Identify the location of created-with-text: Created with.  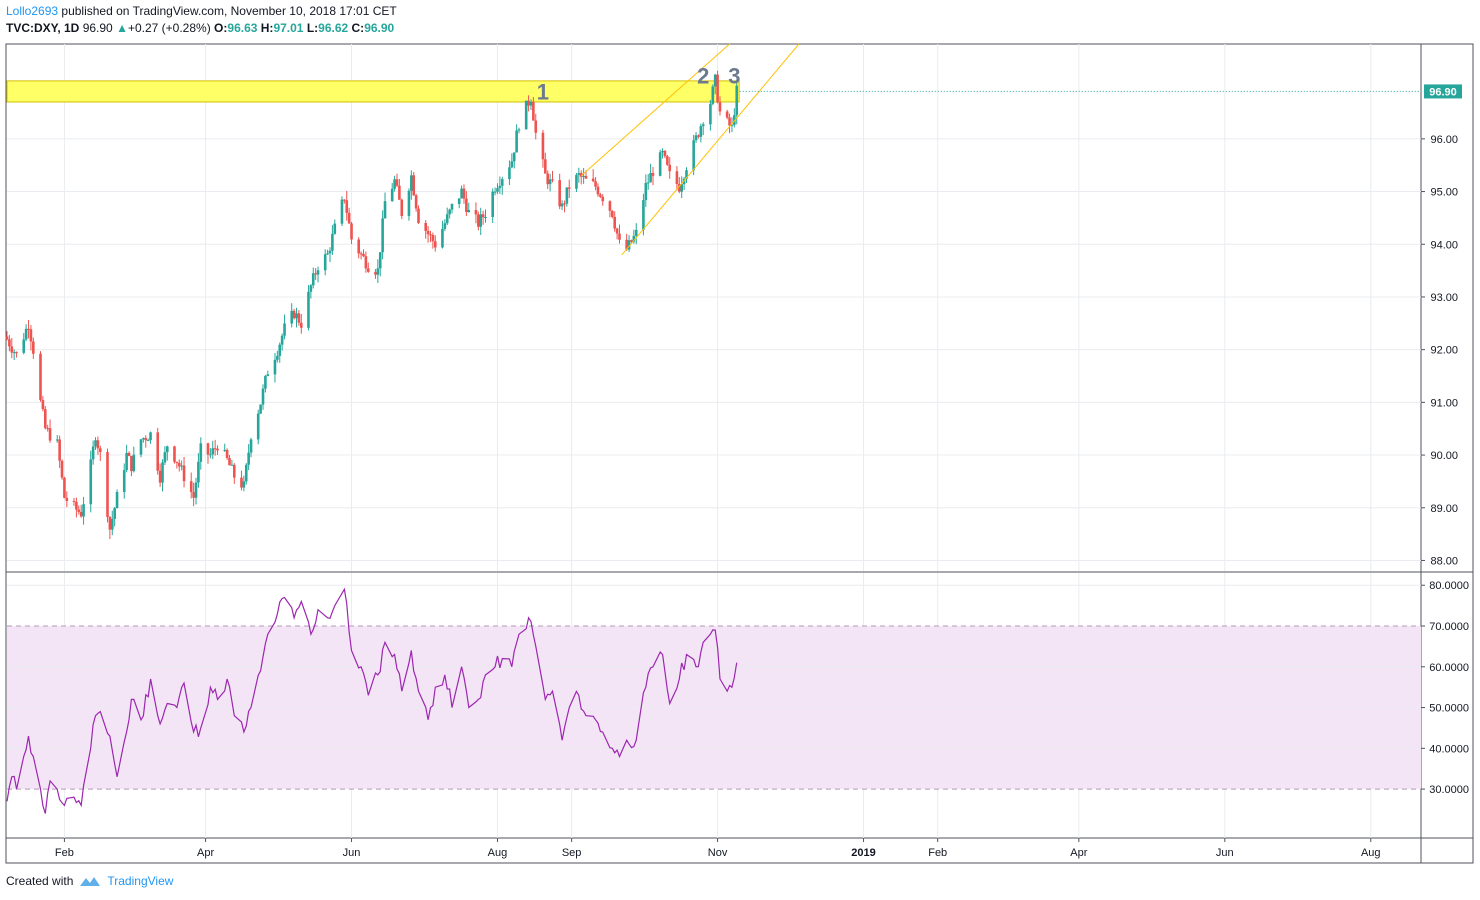
(40, 881).